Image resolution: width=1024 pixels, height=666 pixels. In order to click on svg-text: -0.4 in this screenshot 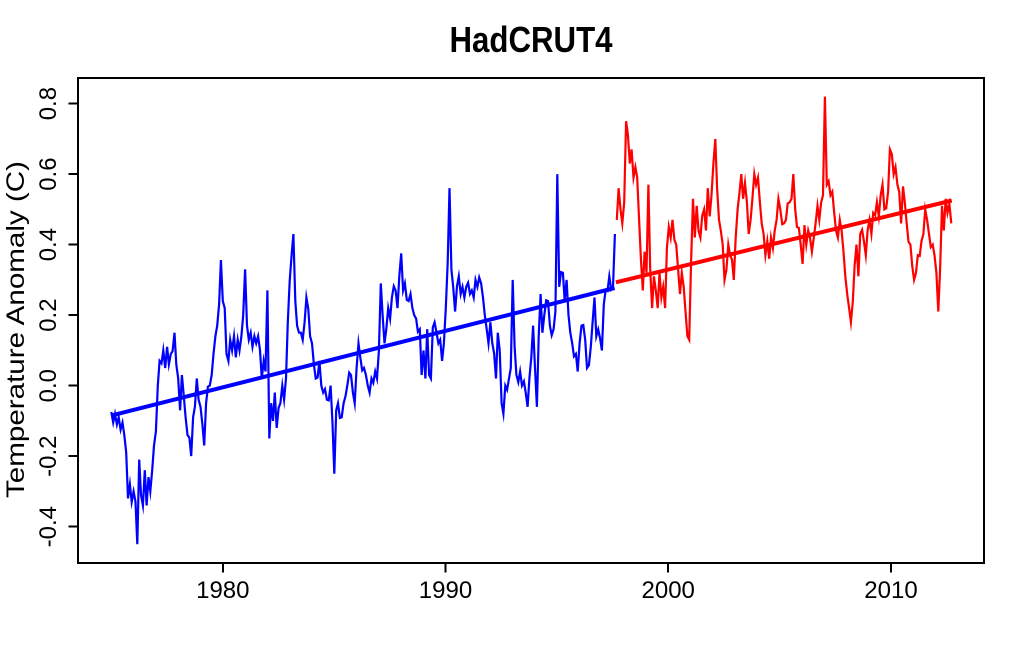, I will do `click(48, 526)`.